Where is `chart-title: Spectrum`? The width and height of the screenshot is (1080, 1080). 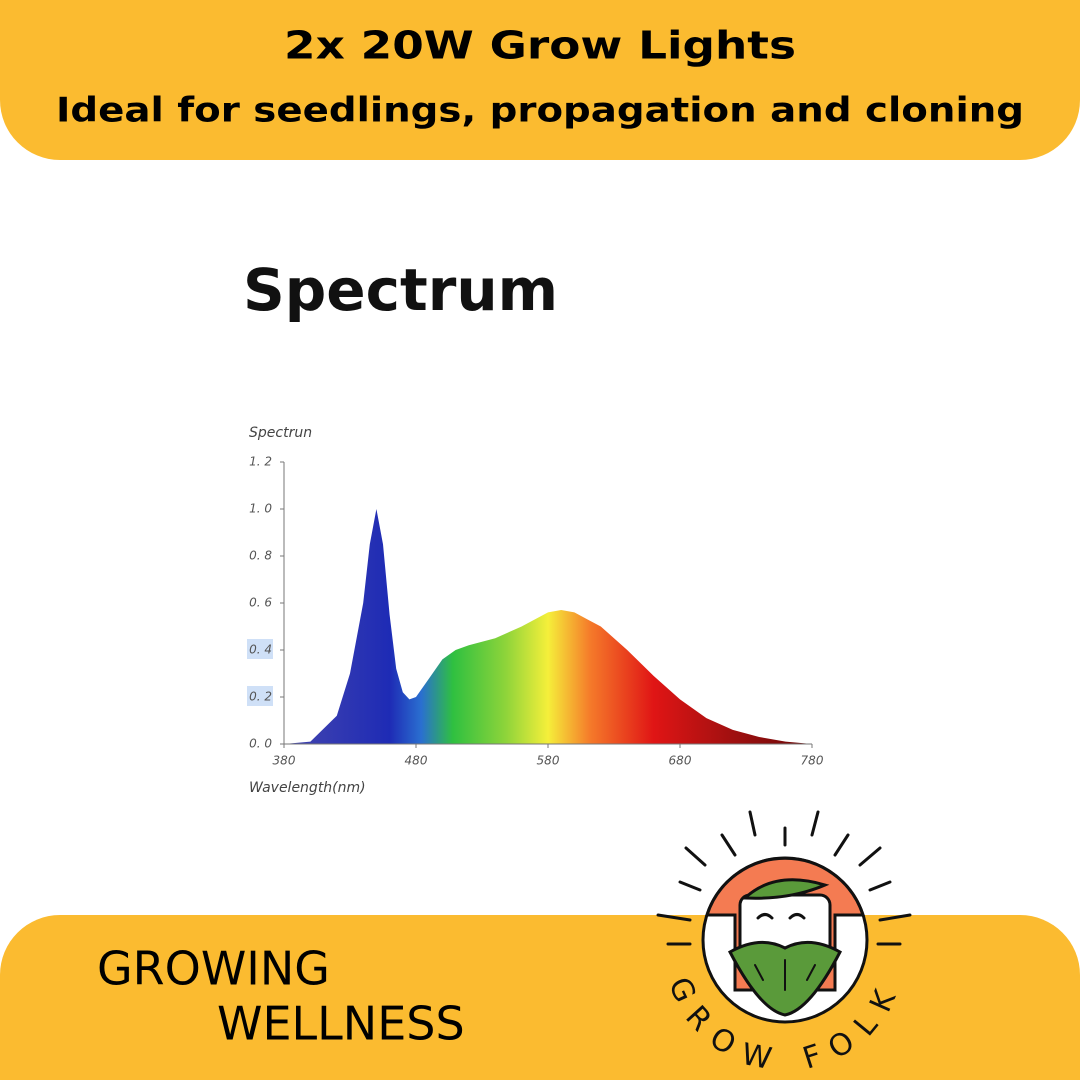
chart-title: Spectrum is located at coordinates (400, 290).